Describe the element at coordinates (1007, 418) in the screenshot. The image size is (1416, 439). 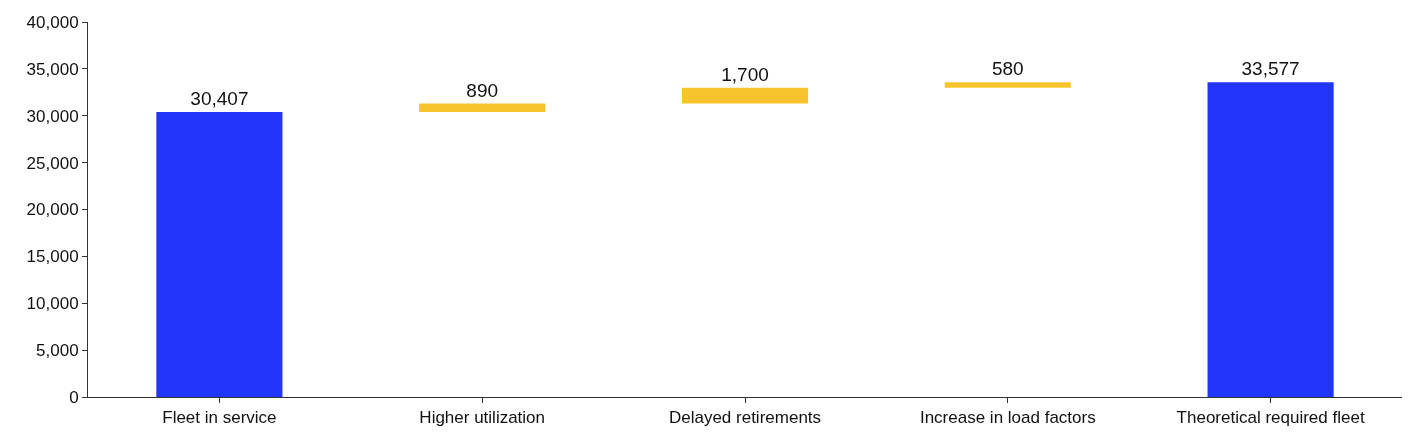
I see `x-tick-label: Increase in load factors` at that location.